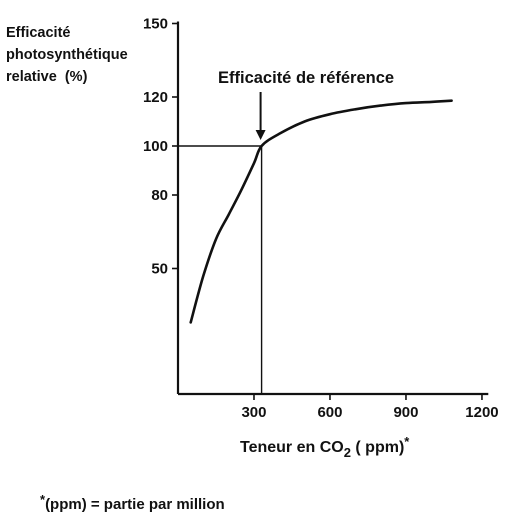  Describe the element at coordinates (253, 412) in the screenshot. I see `x-tick-label: 300` at that location.